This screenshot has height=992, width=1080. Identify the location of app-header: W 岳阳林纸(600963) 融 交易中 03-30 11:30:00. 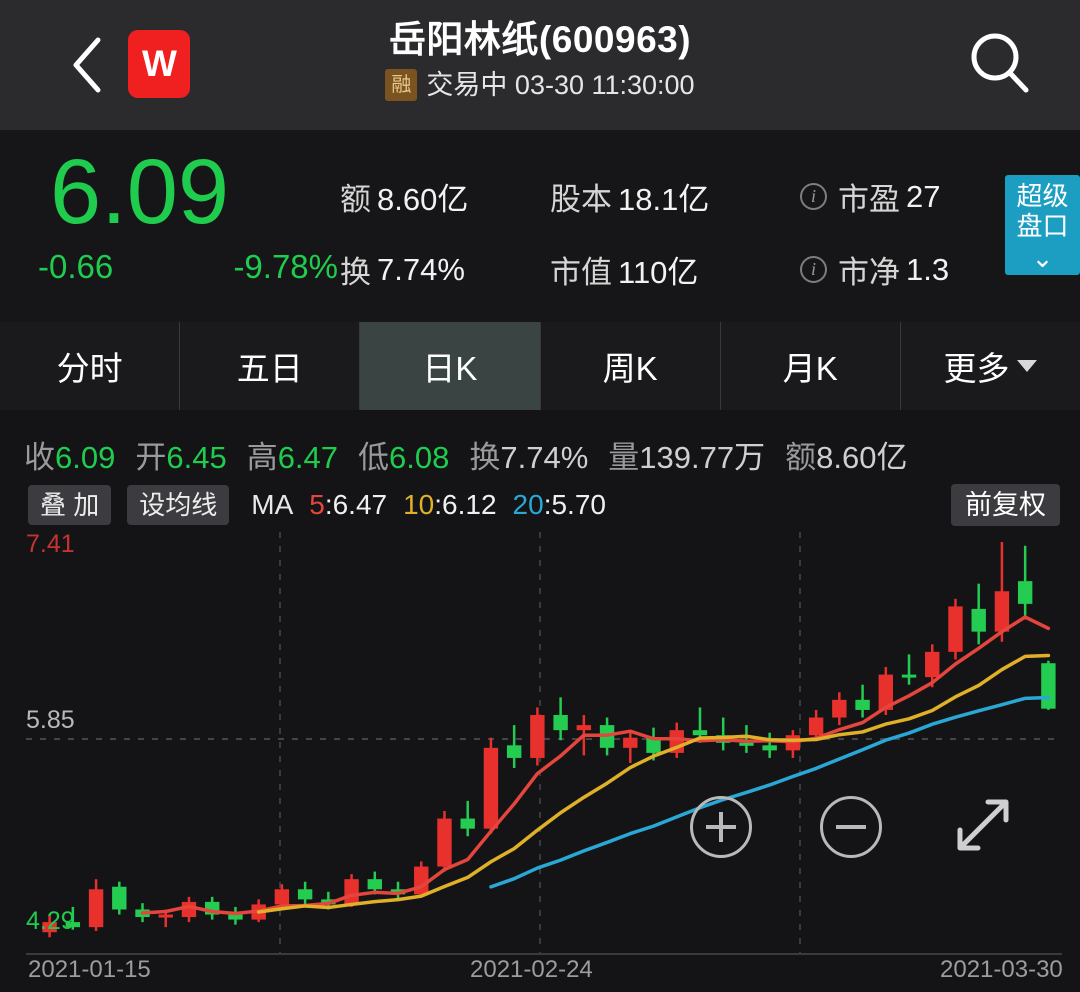
(540, 65).